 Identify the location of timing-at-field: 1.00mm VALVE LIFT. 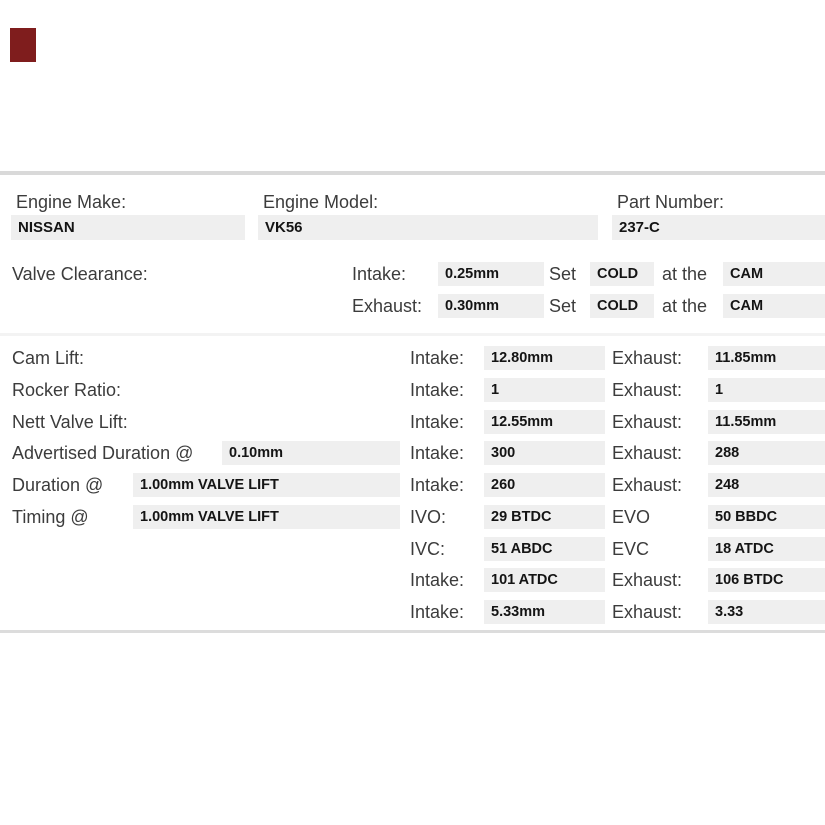
(266, 517).